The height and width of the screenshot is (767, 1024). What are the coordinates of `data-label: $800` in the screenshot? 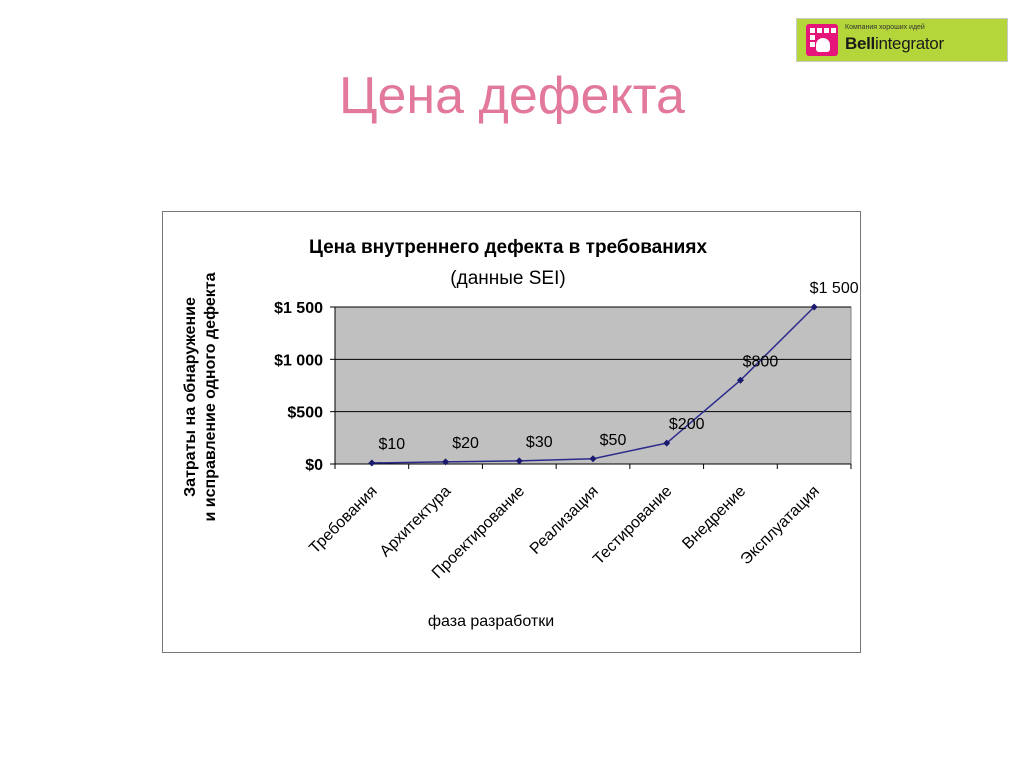 It's located at (761, 361).